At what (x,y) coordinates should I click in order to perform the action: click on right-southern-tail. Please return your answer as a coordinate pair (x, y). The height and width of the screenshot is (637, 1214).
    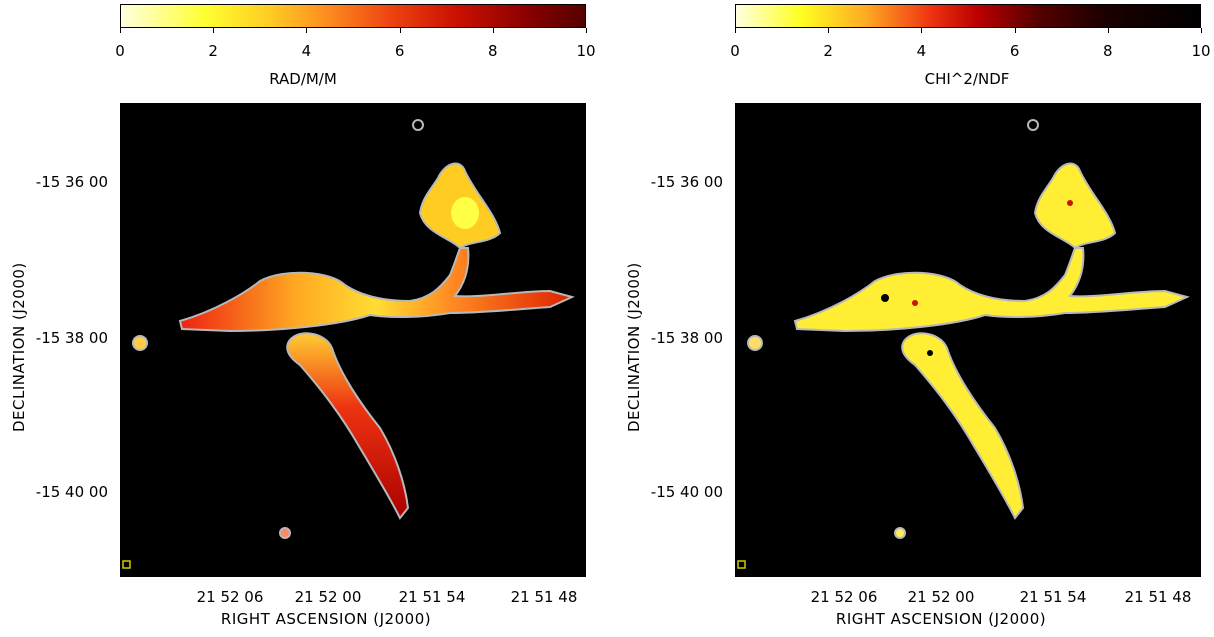
    Looking at the image, I should click on (963, 426).